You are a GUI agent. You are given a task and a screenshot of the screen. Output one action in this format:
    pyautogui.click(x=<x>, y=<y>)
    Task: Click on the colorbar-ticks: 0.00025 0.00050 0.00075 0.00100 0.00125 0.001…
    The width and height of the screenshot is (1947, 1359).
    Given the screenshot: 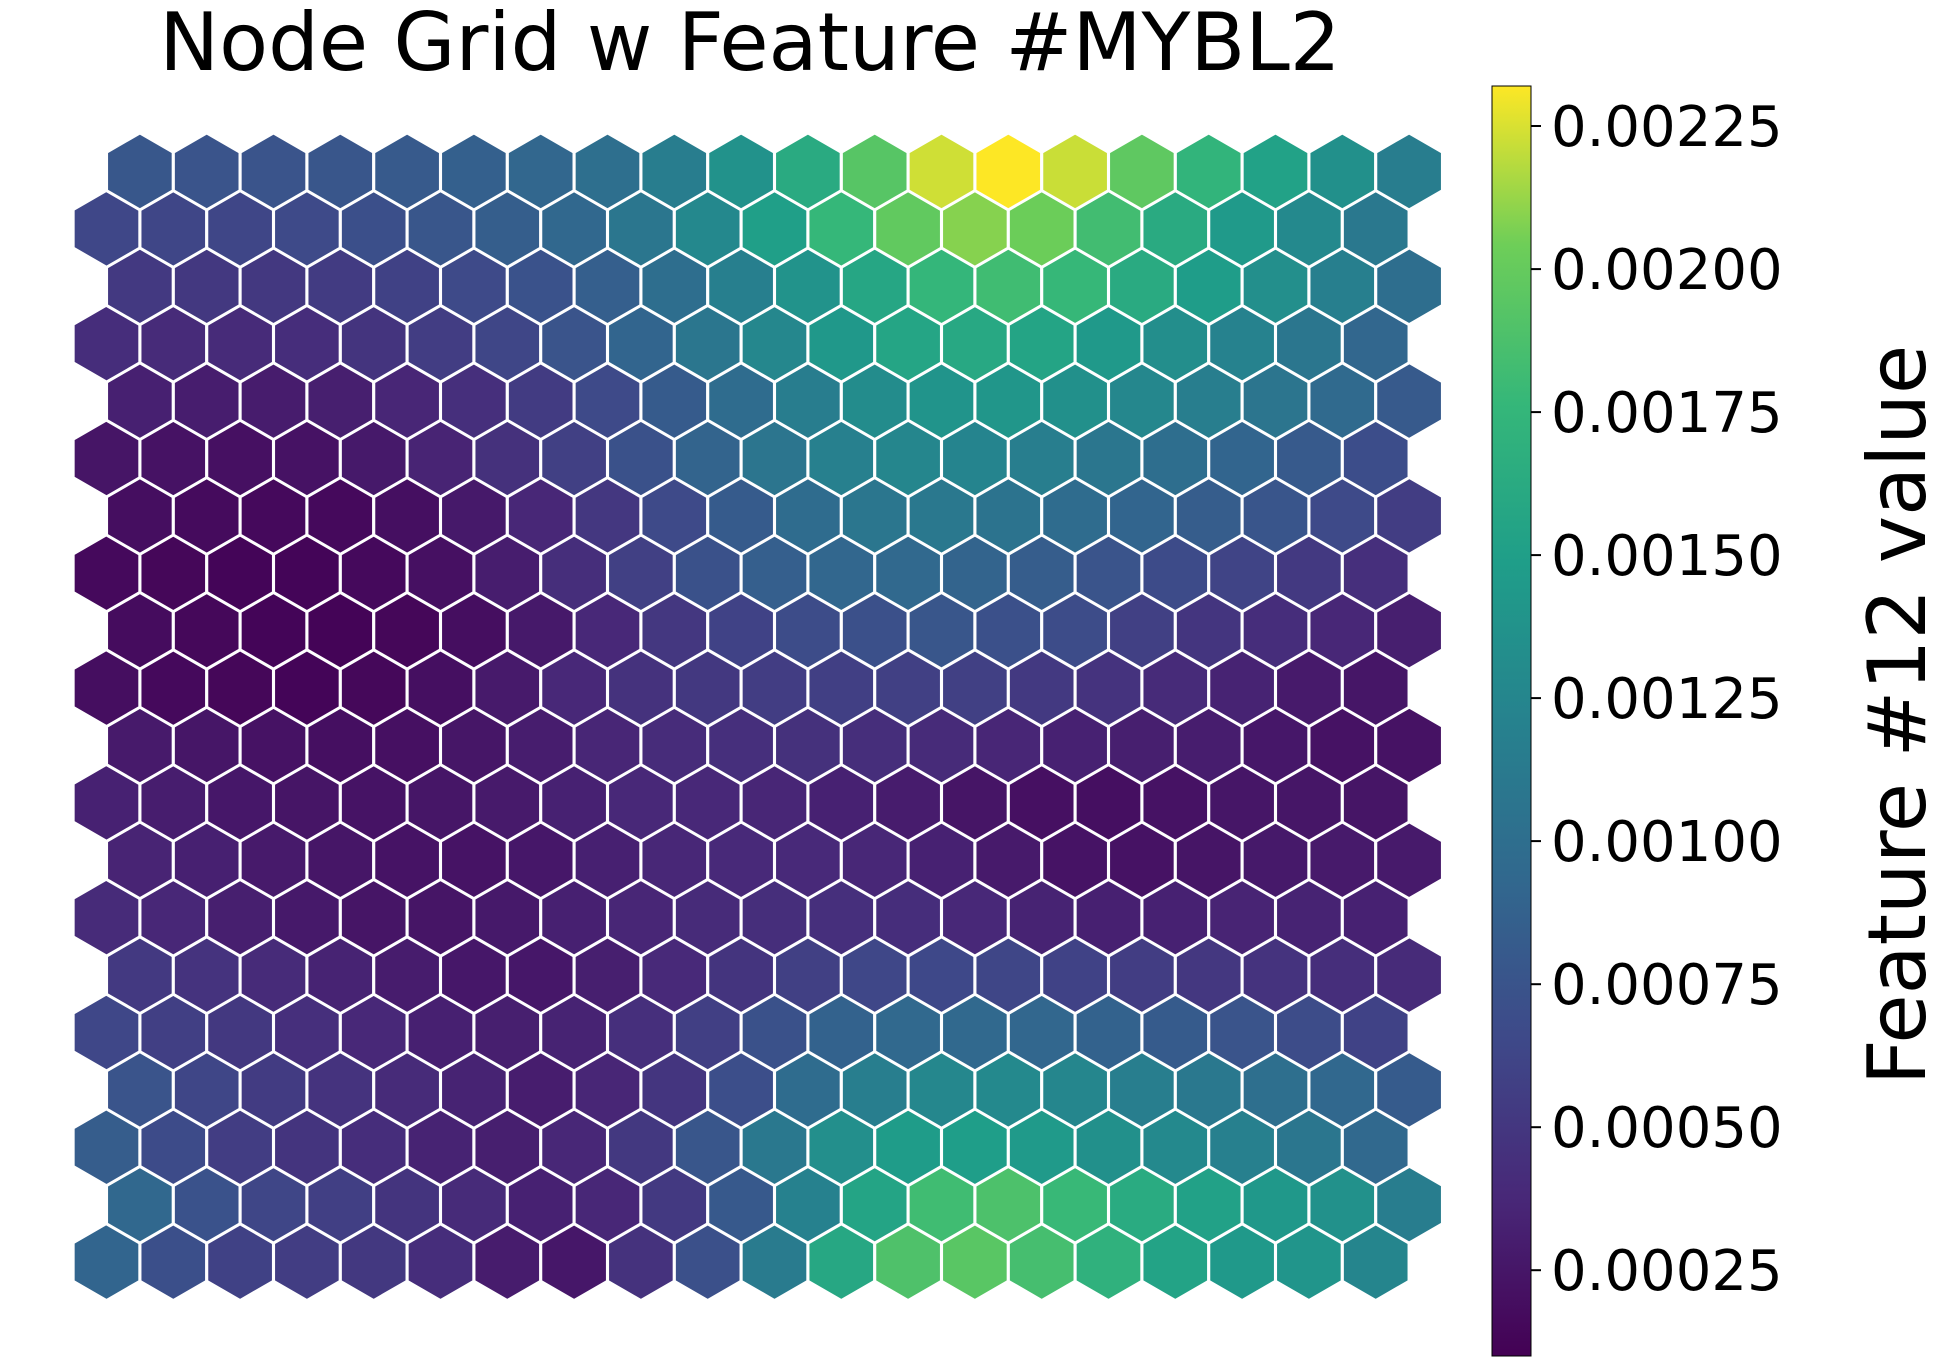 What is the action you would take?
    pyautogui.click(x=1657, y=699)
    